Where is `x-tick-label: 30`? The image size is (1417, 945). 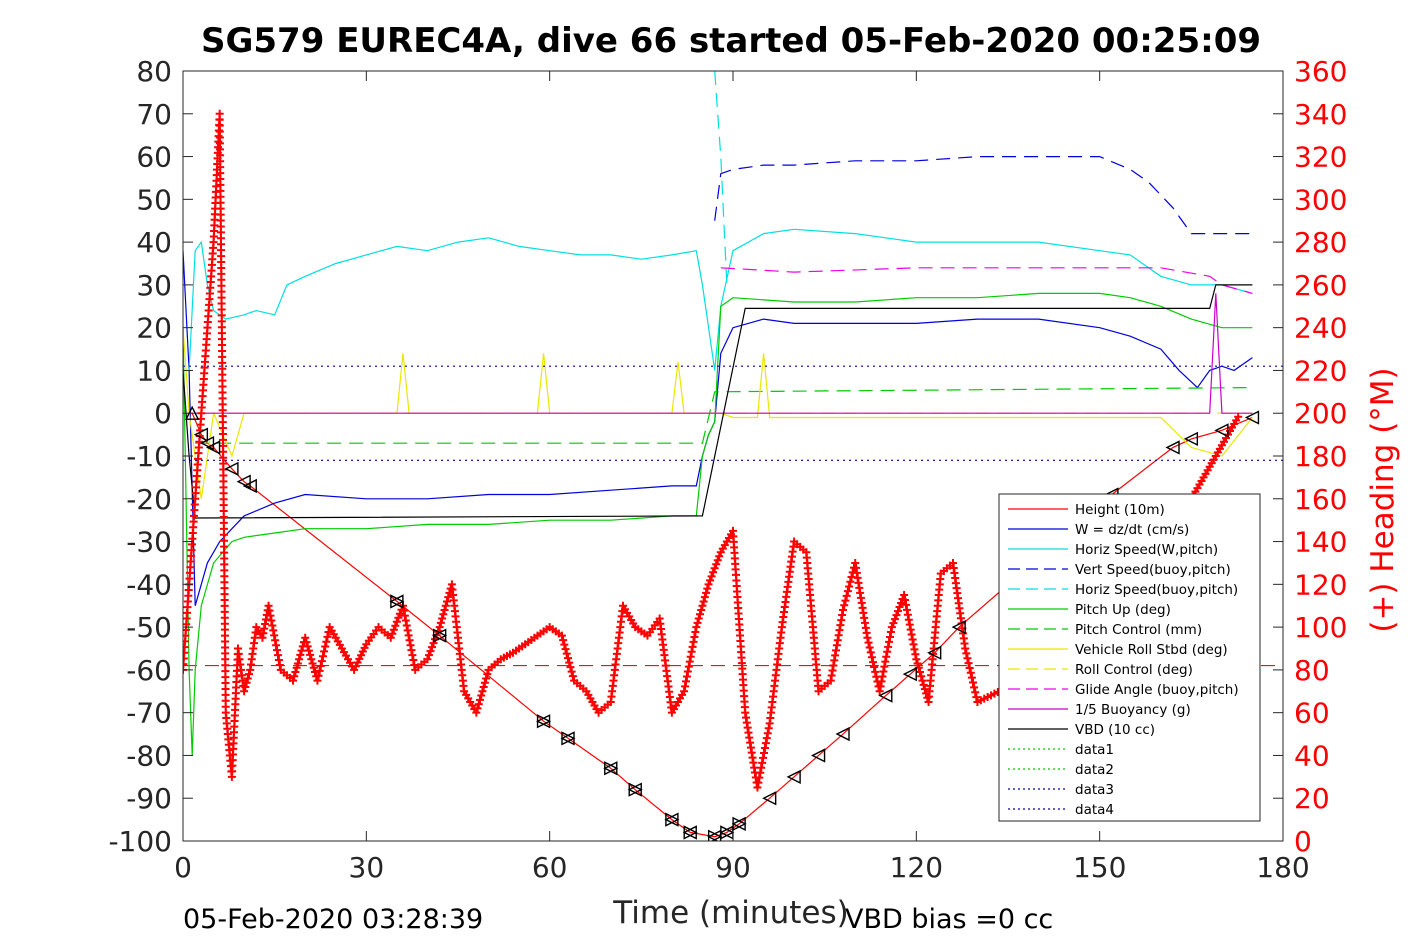 x-tick-label: 30 is located at coordinates (367, 867).